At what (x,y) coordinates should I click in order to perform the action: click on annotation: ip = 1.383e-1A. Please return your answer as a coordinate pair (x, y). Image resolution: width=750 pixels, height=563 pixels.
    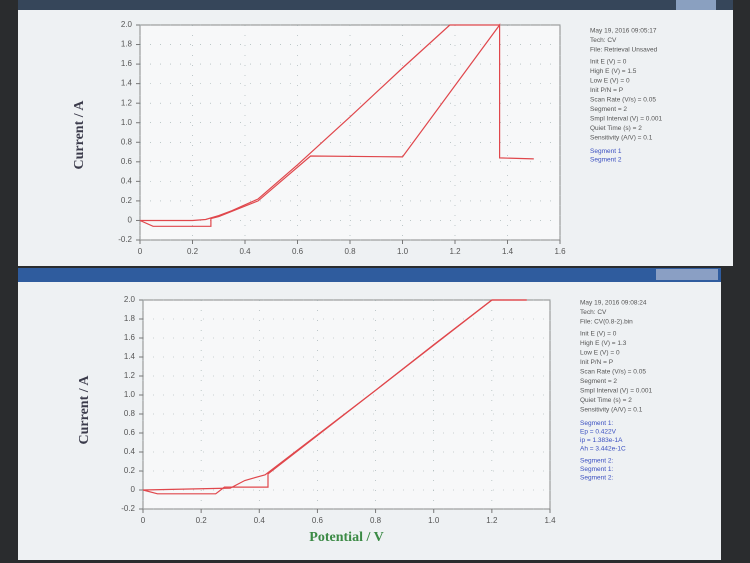
    Looking at the image, I should click on (601, 440).